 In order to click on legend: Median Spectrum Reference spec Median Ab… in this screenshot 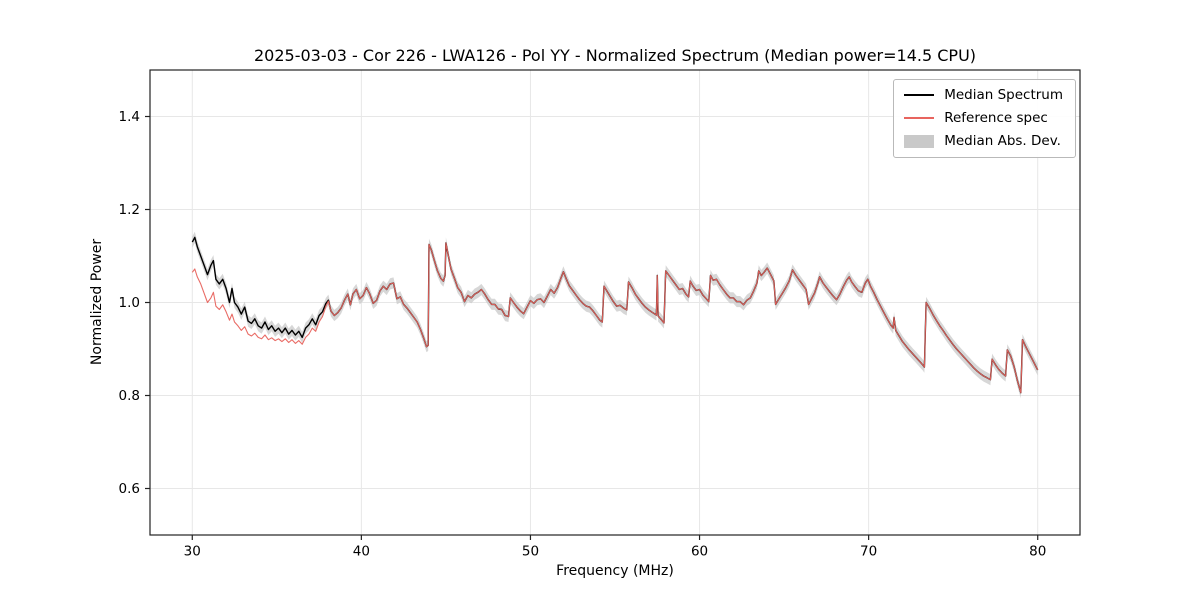, I will do `click(984, 118)`.